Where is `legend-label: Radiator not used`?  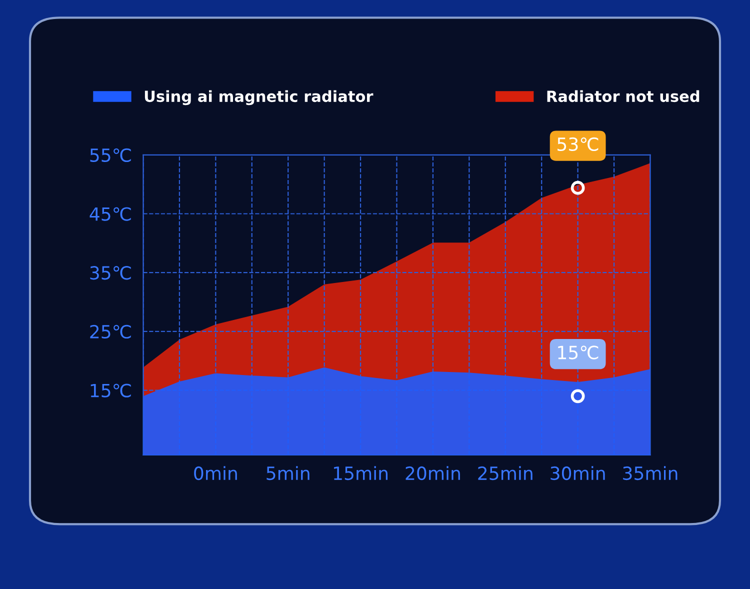 legend-label: Radiator not used is located at coordinates (623, 96).